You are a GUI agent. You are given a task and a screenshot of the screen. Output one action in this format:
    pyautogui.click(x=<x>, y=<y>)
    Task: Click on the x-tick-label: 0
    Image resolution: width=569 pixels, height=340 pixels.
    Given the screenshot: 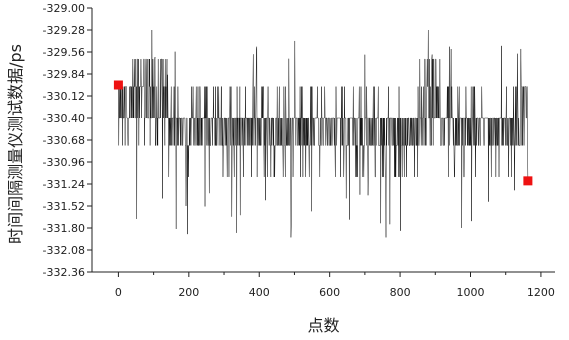 What is the action you would take?
    pyautogui.click(x=118, y=292)
    